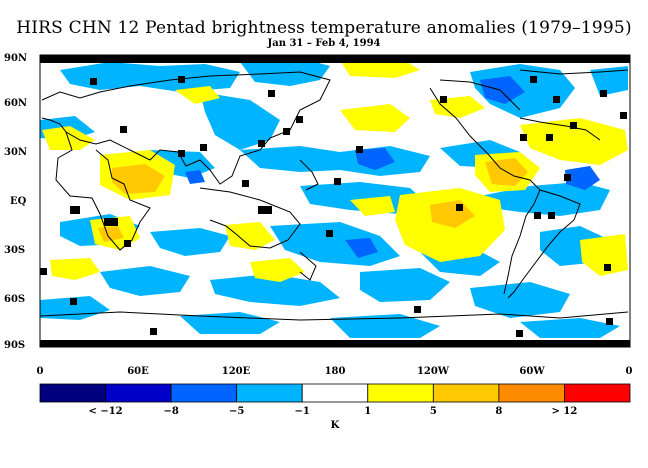  Describe the element at coordinates (532, 371) in the screenshot. I see `lon-label-60w: 60W` at that location.